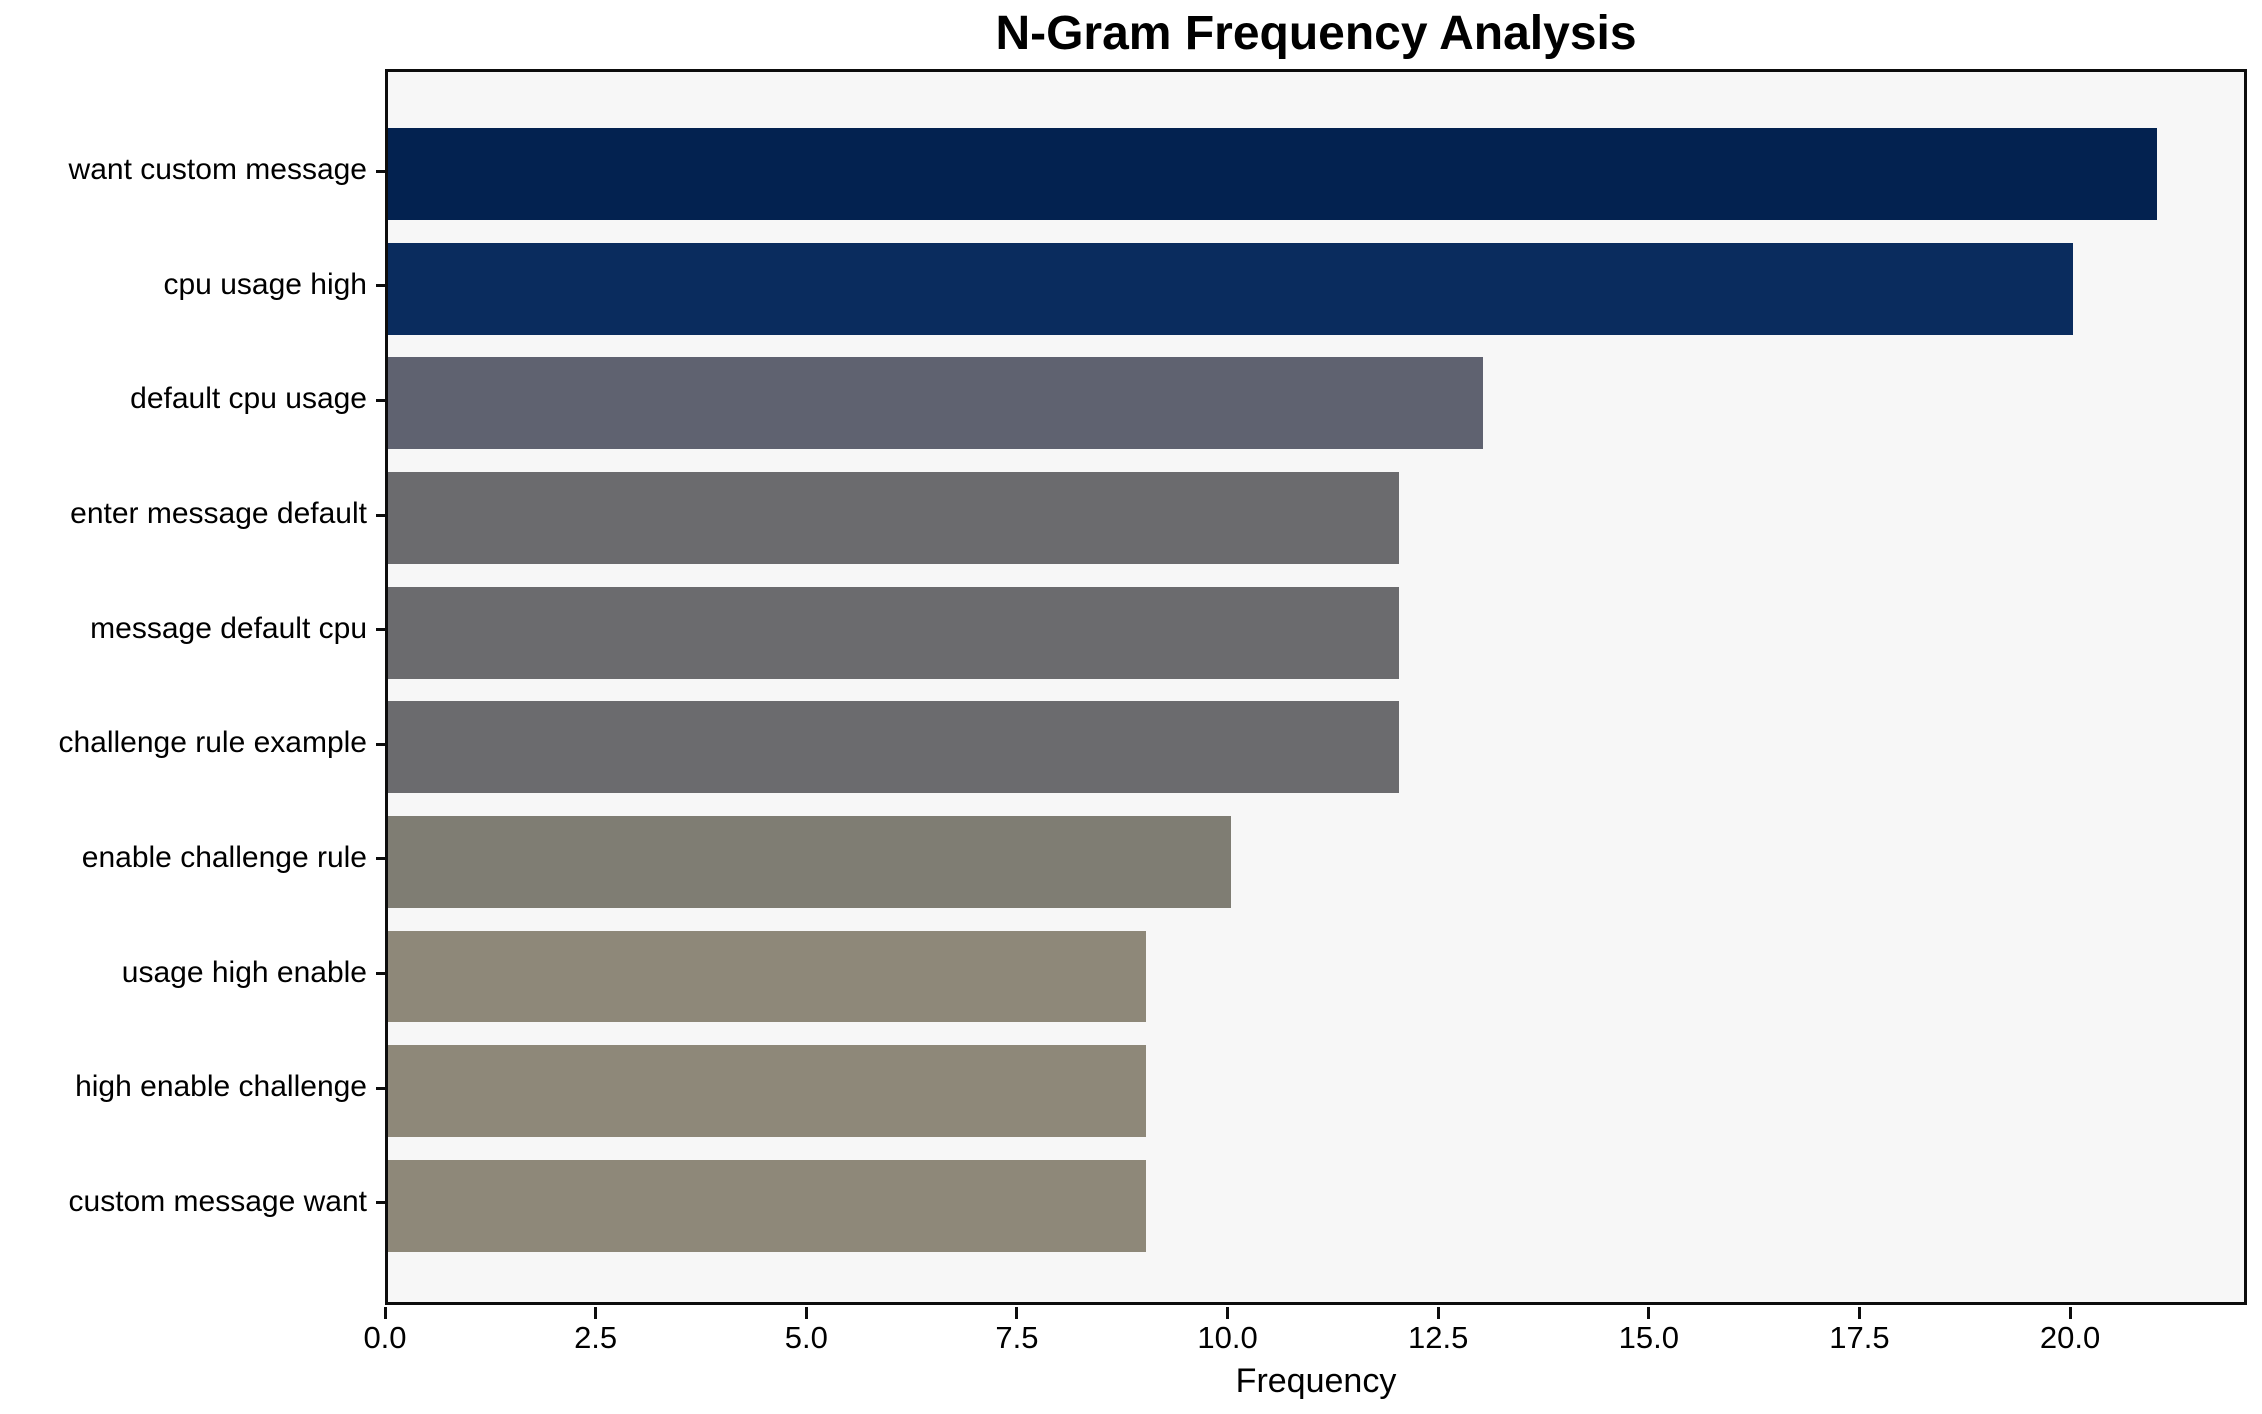  I want to click on x-tick-label: 7.5, so click(1017, 1337).